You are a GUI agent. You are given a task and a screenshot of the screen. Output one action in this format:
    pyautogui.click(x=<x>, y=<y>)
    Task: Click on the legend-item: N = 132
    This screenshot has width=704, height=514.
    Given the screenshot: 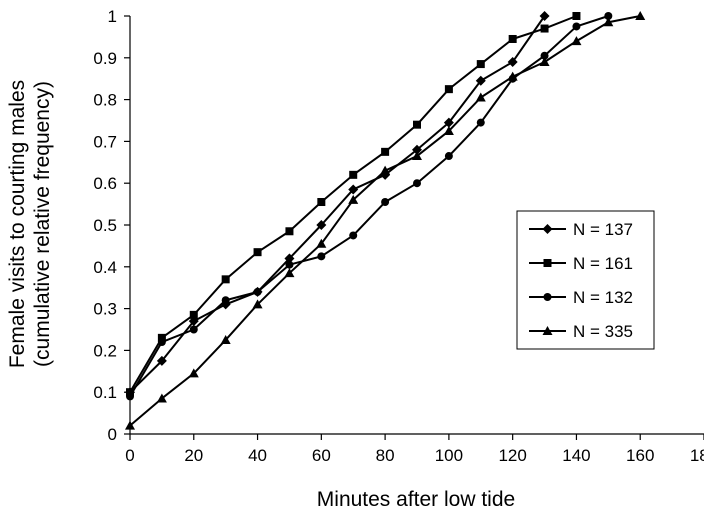 What is the action you would take?
    pyautogui.click(x=581, y=297)
    